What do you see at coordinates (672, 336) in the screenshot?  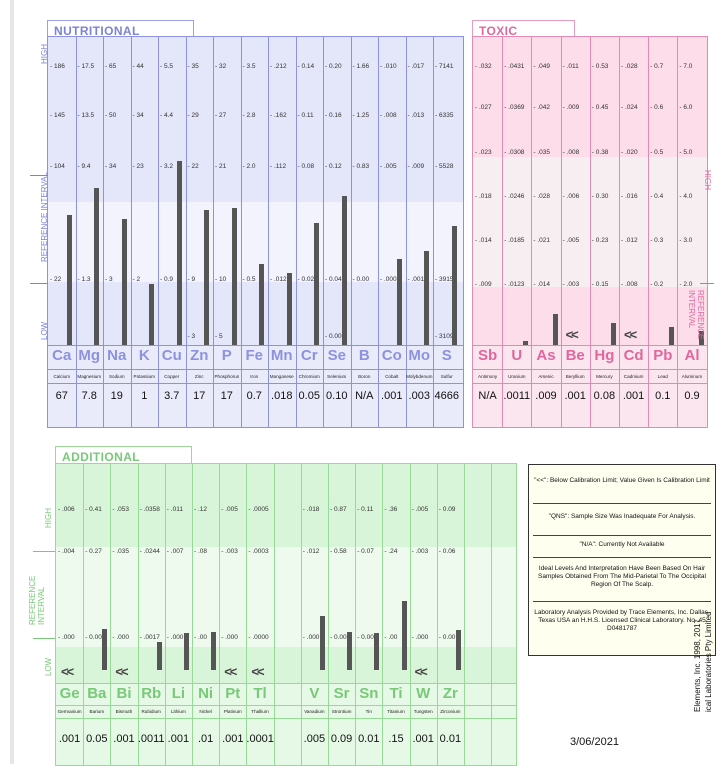 I see `toxic-bar-pb` at bounding box center [672, 336].